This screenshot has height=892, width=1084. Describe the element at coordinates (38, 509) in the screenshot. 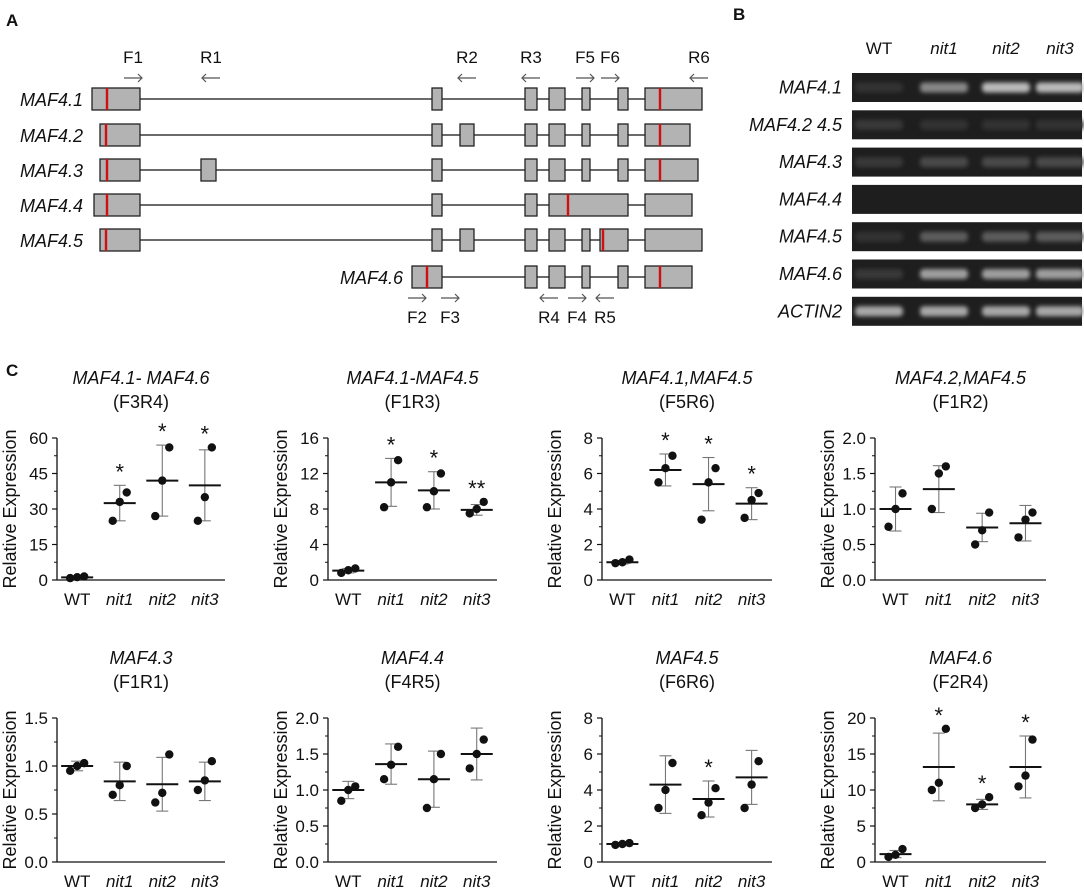

I see `y-tick-label: 30` at that location.